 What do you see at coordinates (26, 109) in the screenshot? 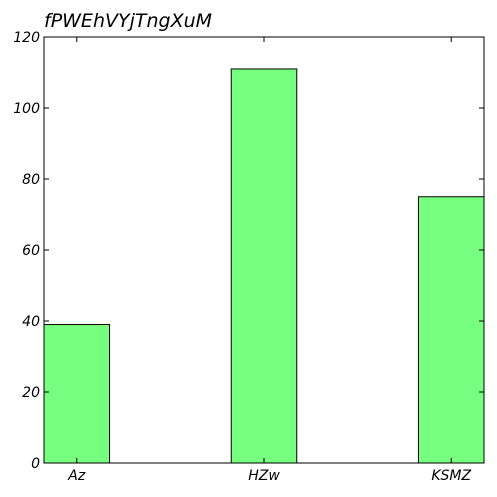
I see `y-tick-label: 100` at bounding box center [26, 109].